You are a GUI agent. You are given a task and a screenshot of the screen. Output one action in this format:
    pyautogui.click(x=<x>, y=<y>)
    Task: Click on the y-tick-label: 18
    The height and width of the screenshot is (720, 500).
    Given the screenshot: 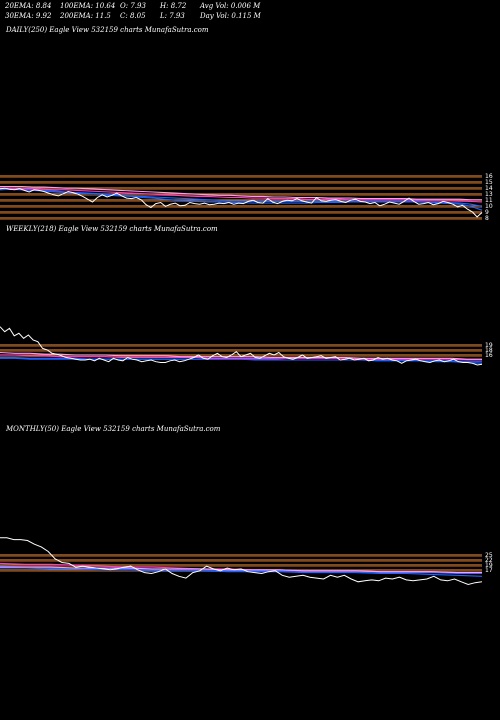 What is the action you would take?
    pyautogui.click(x=489, y=350)
    